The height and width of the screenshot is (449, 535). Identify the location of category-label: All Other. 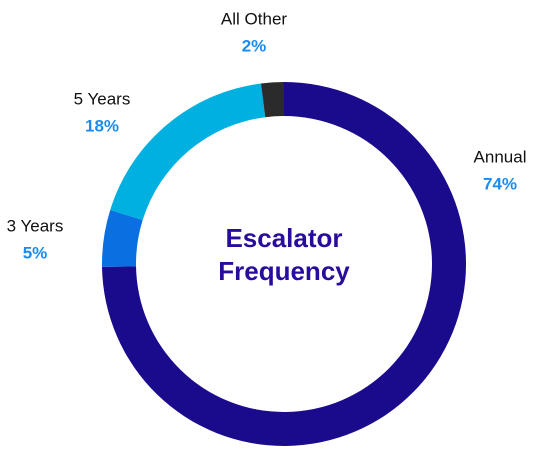
(254, 18).